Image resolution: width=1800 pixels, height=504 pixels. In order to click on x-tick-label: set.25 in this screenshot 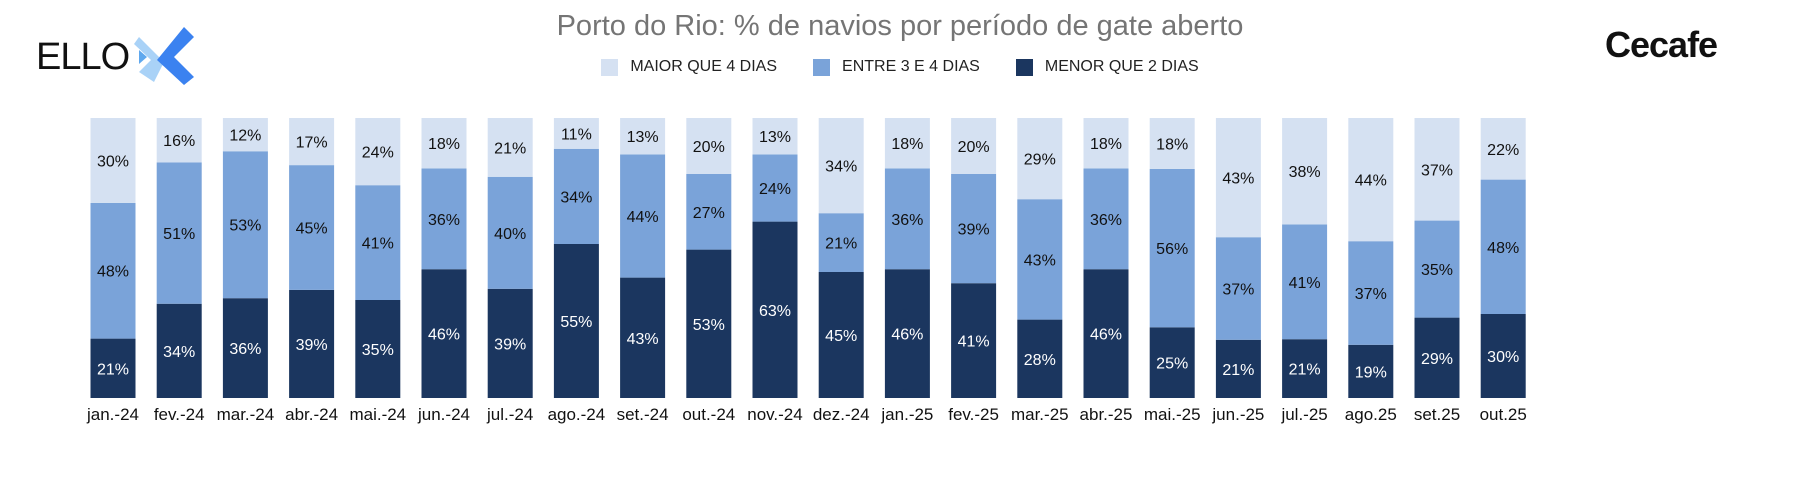, I will do `click(1437, 414)`.